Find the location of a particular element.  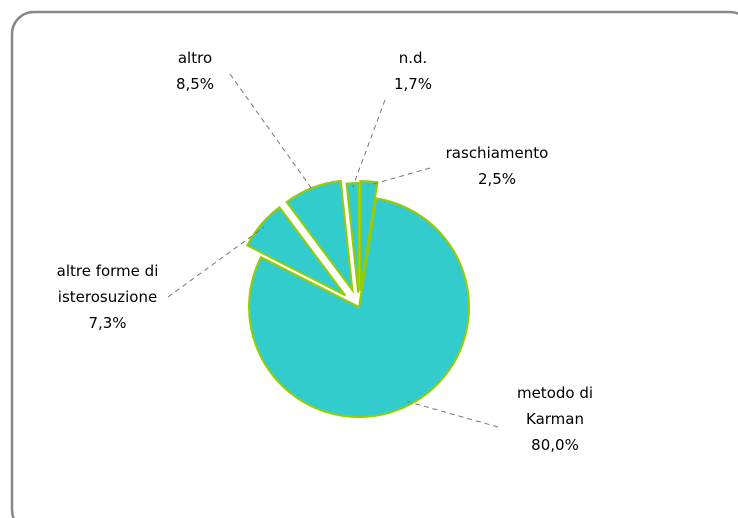

slice-label: raschiamento 2,5% is located at coordinates (497, 166).